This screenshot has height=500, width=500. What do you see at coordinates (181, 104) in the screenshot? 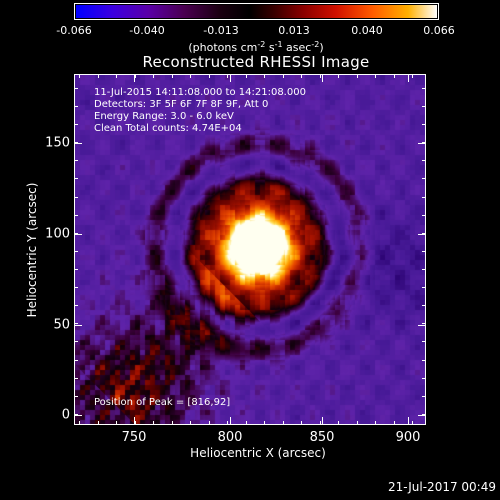
I see `info-detectors: Detectors: 3F 5F 6F 7F 8F 9F, Att 0` at bounding box center [181, 104].